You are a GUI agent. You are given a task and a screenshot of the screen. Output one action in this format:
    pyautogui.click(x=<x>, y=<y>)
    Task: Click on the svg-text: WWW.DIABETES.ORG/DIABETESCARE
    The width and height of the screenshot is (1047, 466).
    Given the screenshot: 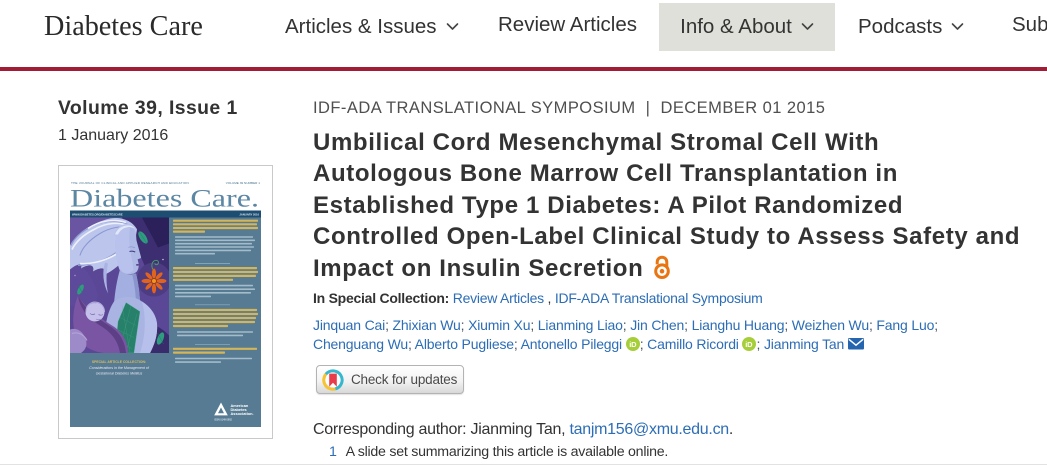 What is the action you would take?
    pyautogui.click(x=97, y=215)
    